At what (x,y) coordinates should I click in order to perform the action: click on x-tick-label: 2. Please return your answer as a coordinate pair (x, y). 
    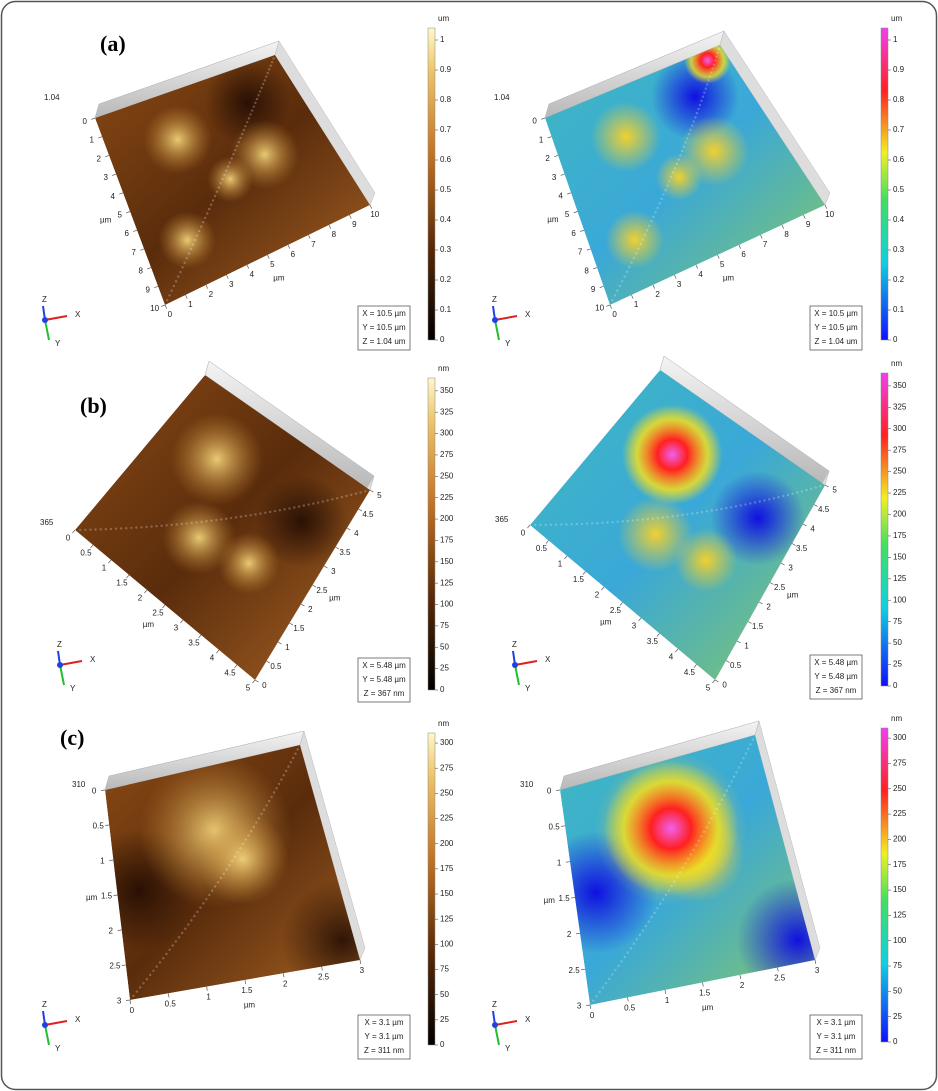
    Looking at the image, I should click on (742, 985).